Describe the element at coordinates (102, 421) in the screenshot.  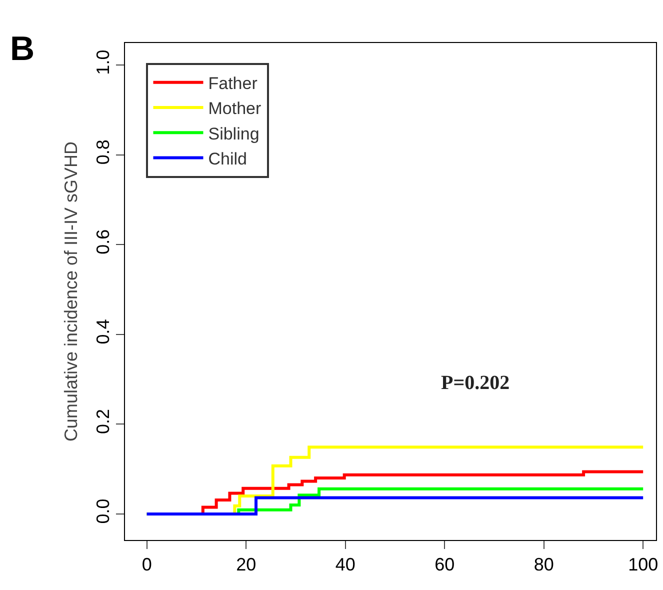
I see `y-tick-label: 0.2` at that location.